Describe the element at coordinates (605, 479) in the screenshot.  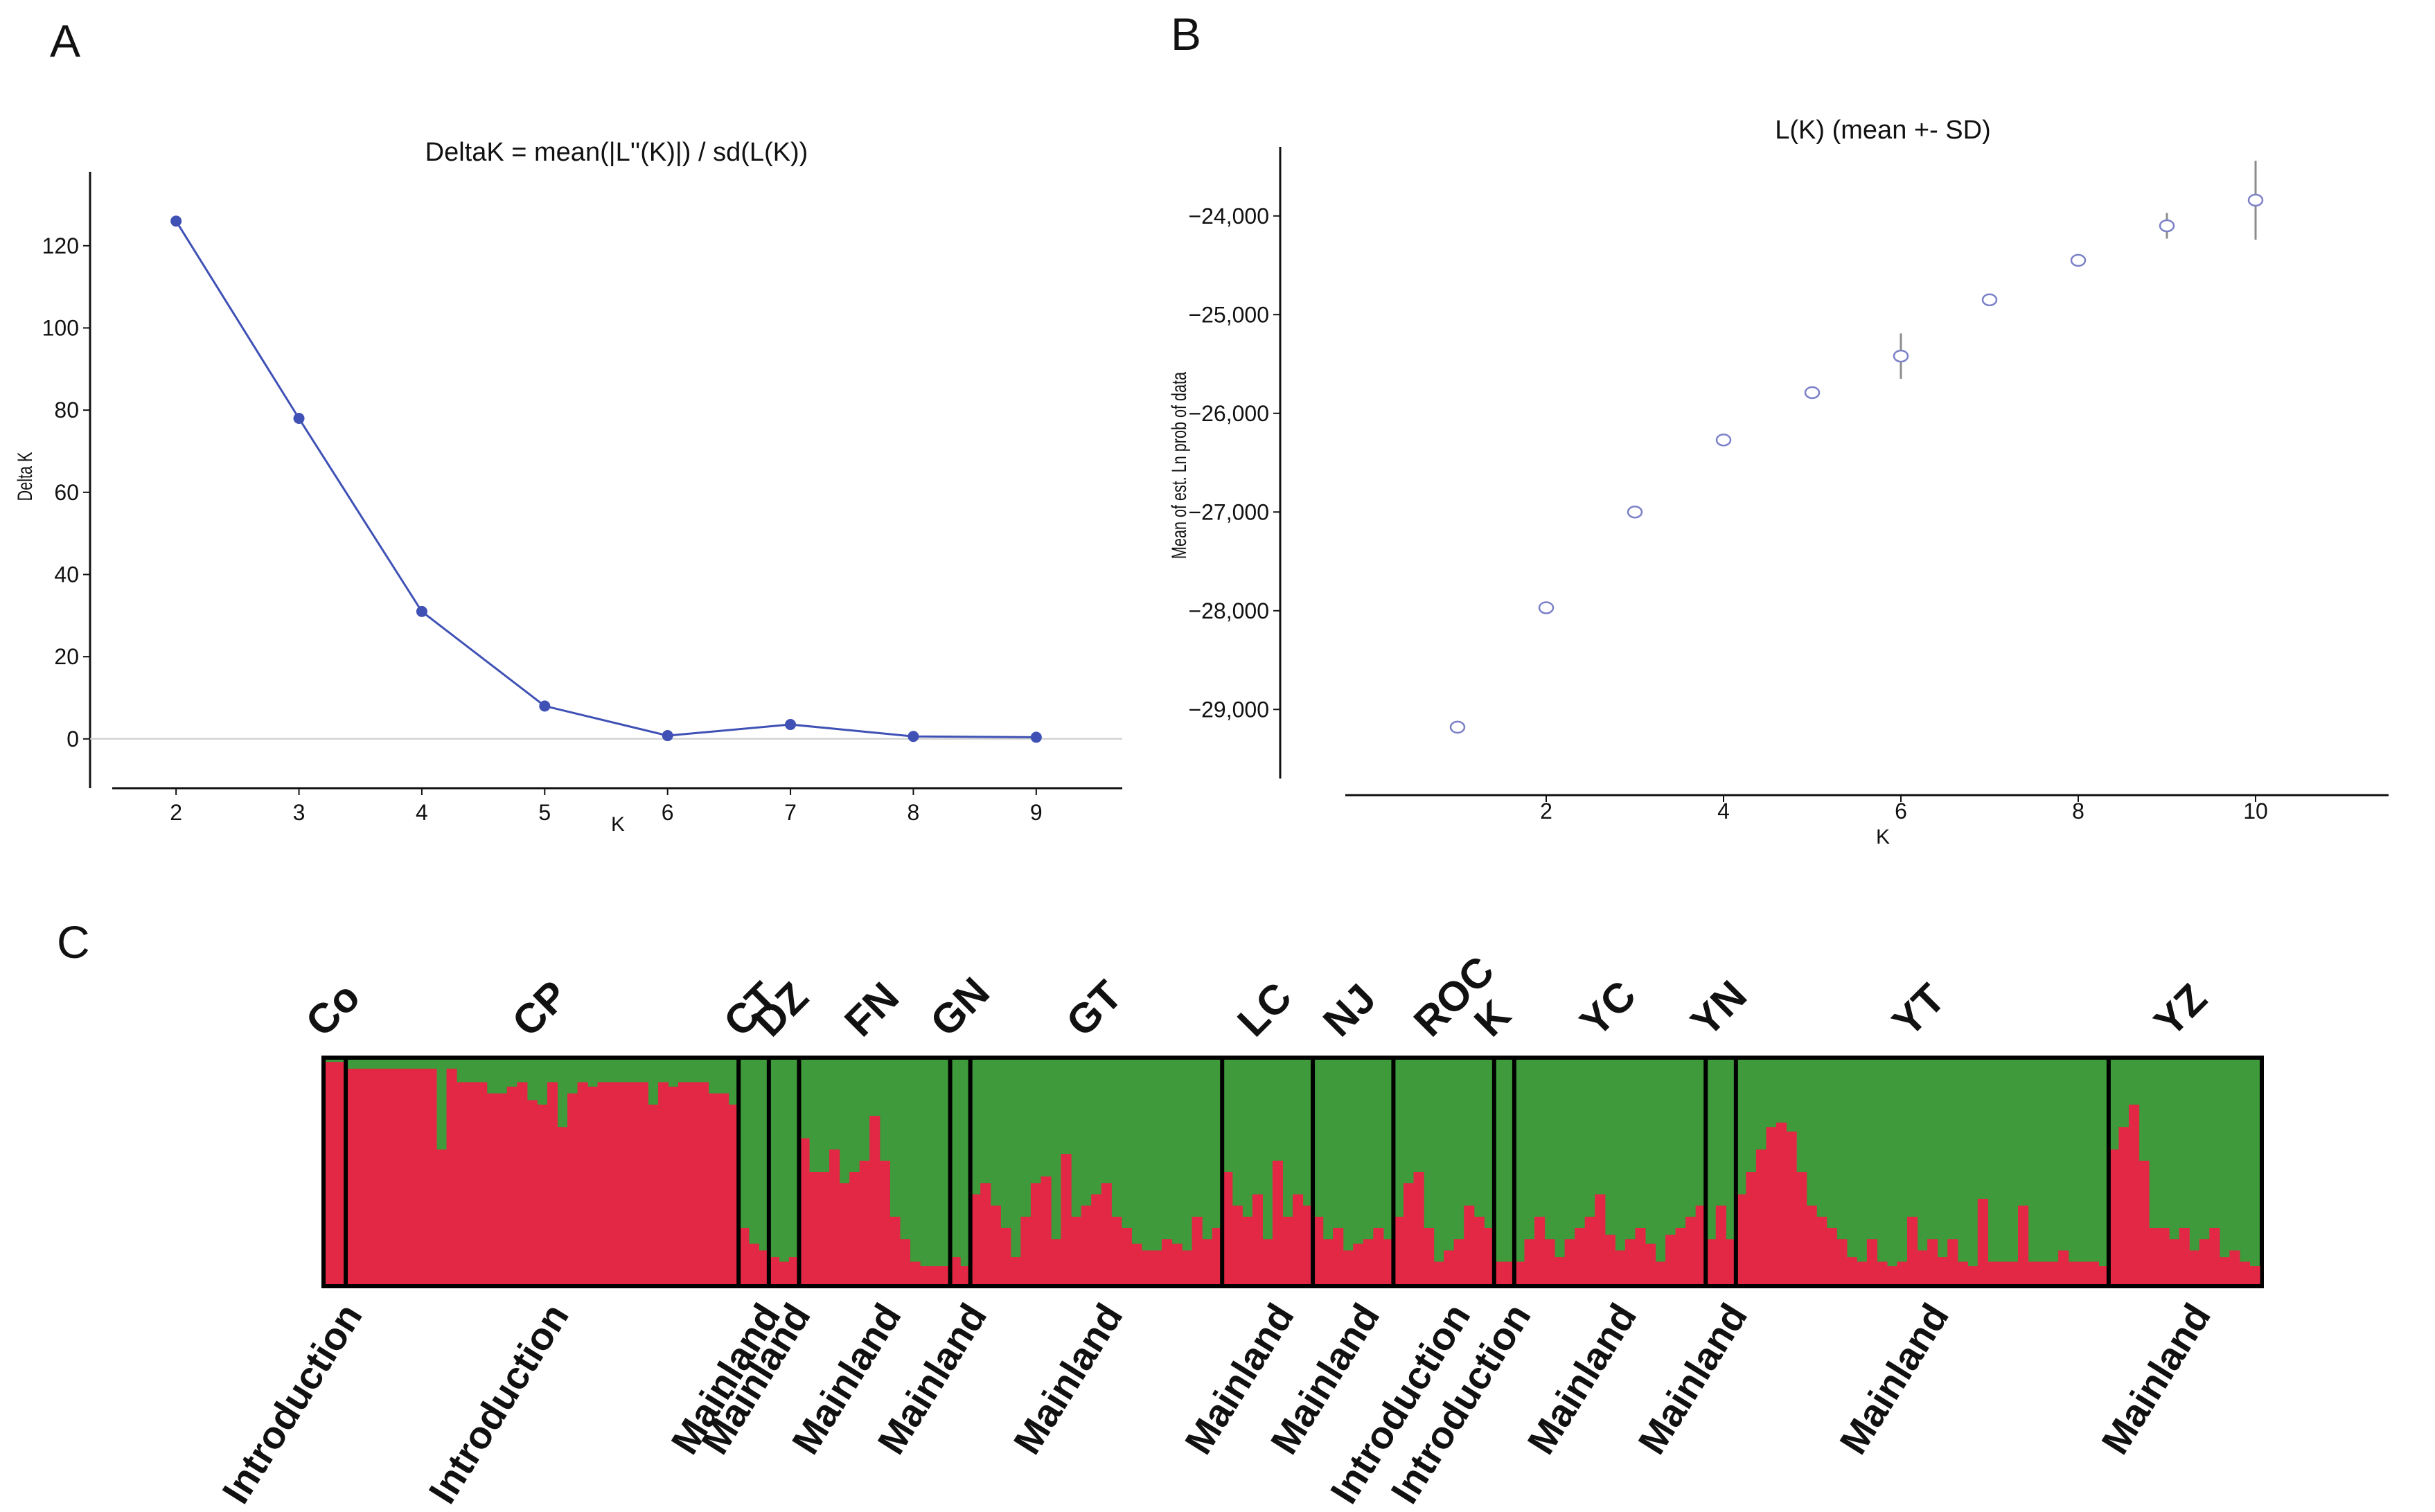
I see `deltak-series-line` at that location.